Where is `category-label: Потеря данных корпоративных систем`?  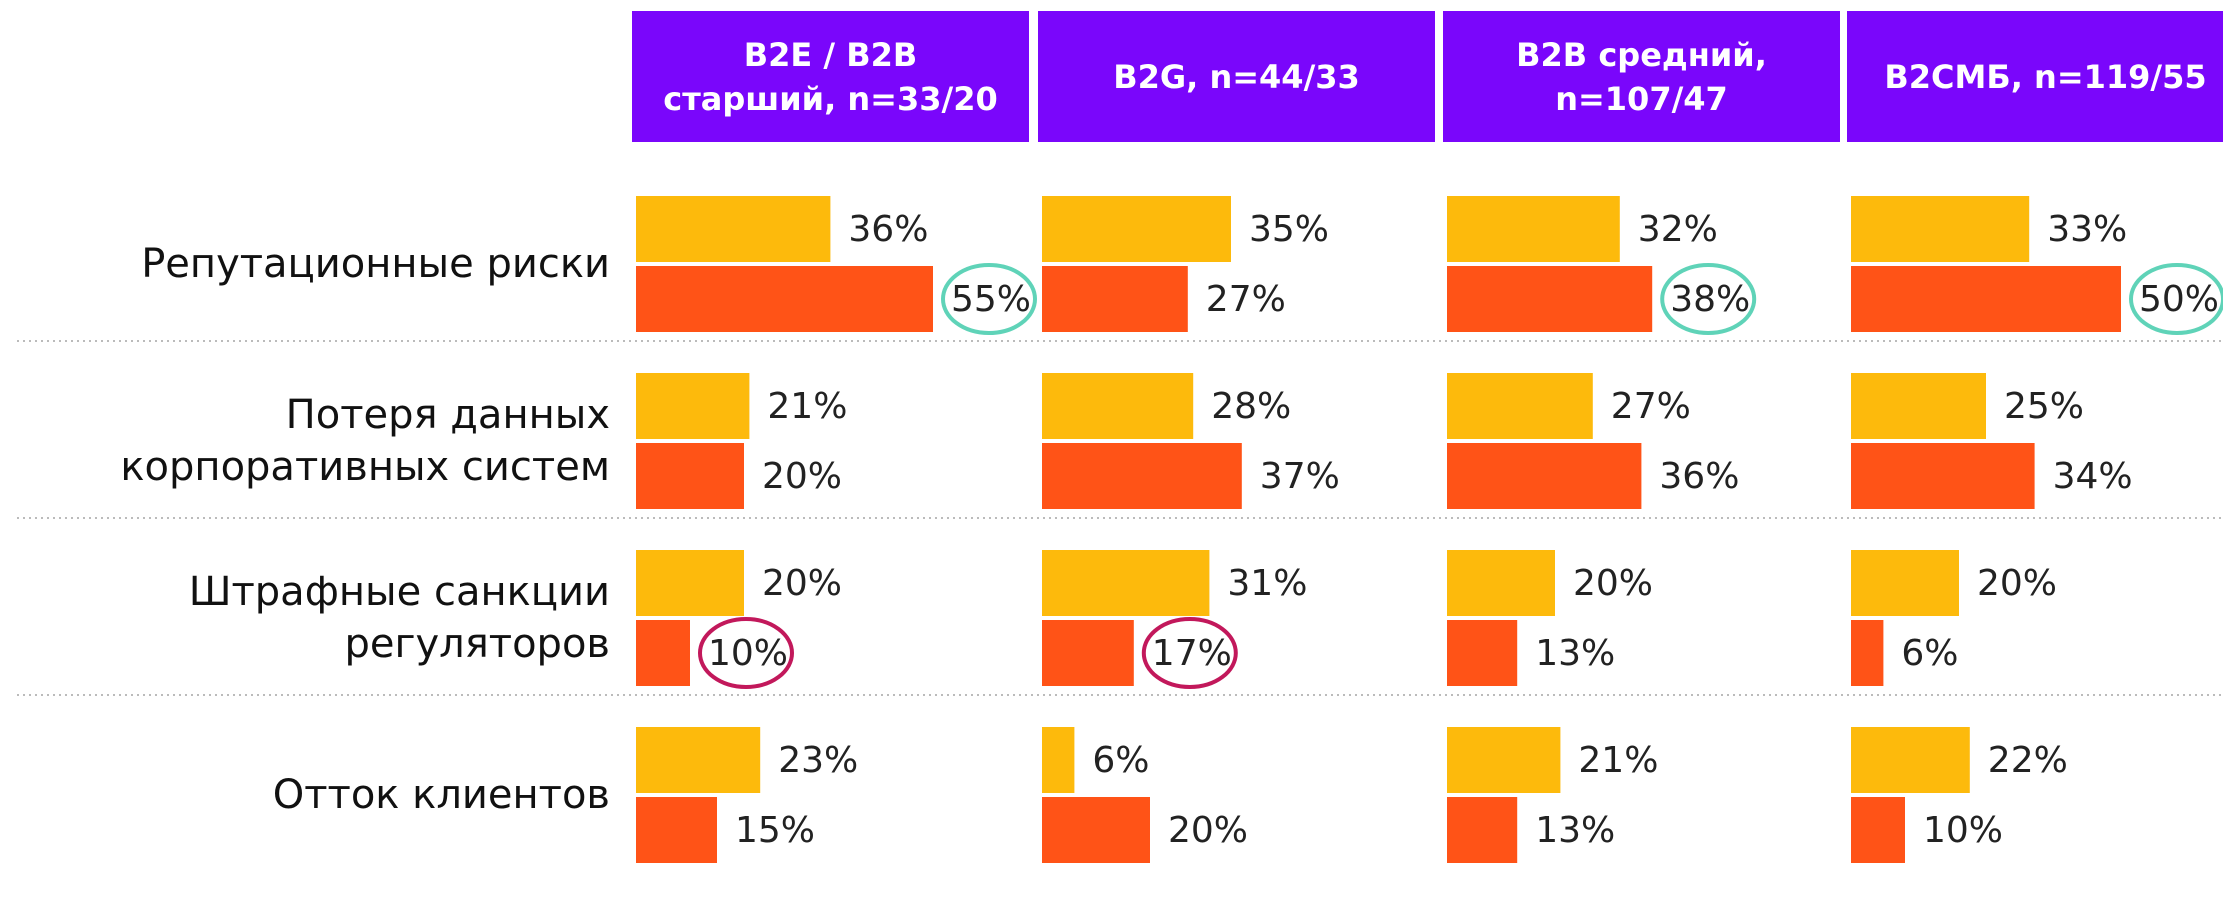
category-label: Потеря данных корпоративных систем is located at coordinates (365, 441).